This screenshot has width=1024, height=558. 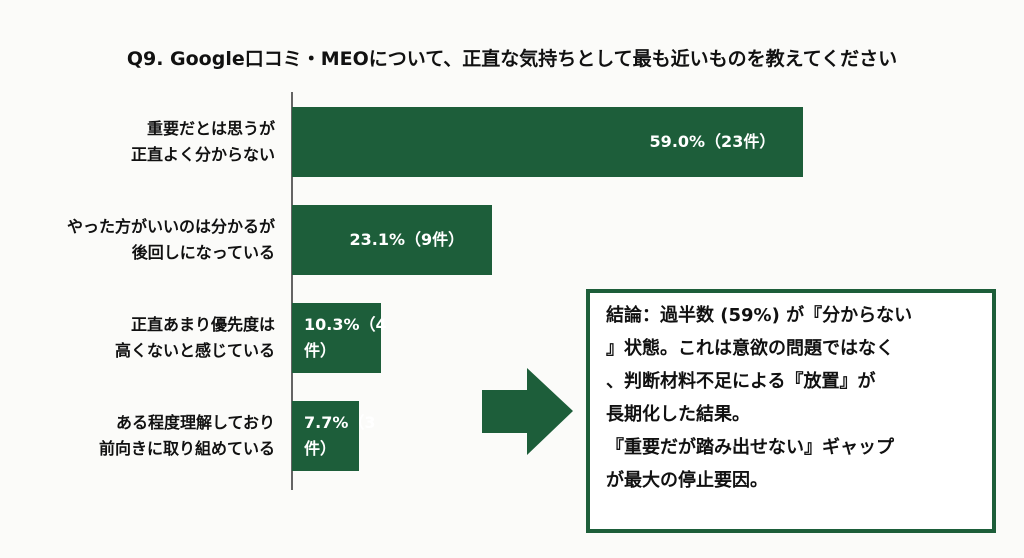 I want to click on callout-text: 『重要だが踏み出せない』ギャップ, so click(x=750, y=447).